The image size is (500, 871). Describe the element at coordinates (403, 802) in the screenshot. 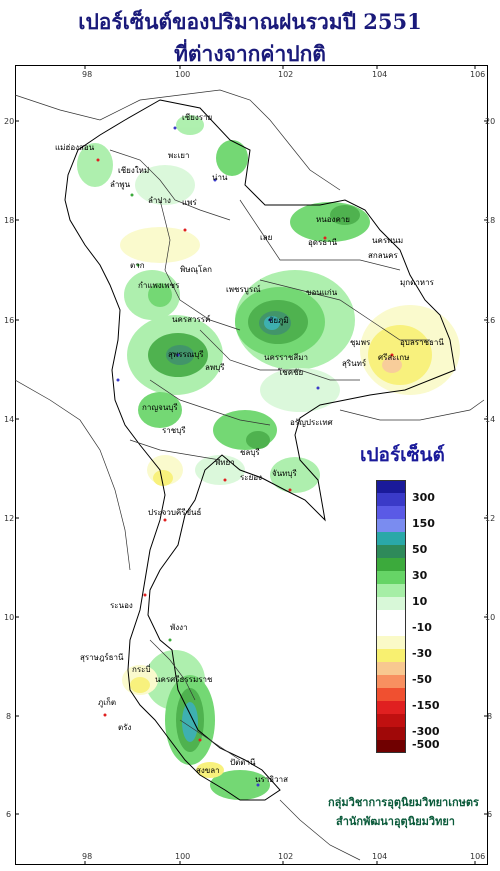

I see `credit-line-1: กลุ่มวิชาการอุตุนิยมวิทยาเกษตร` at that location.